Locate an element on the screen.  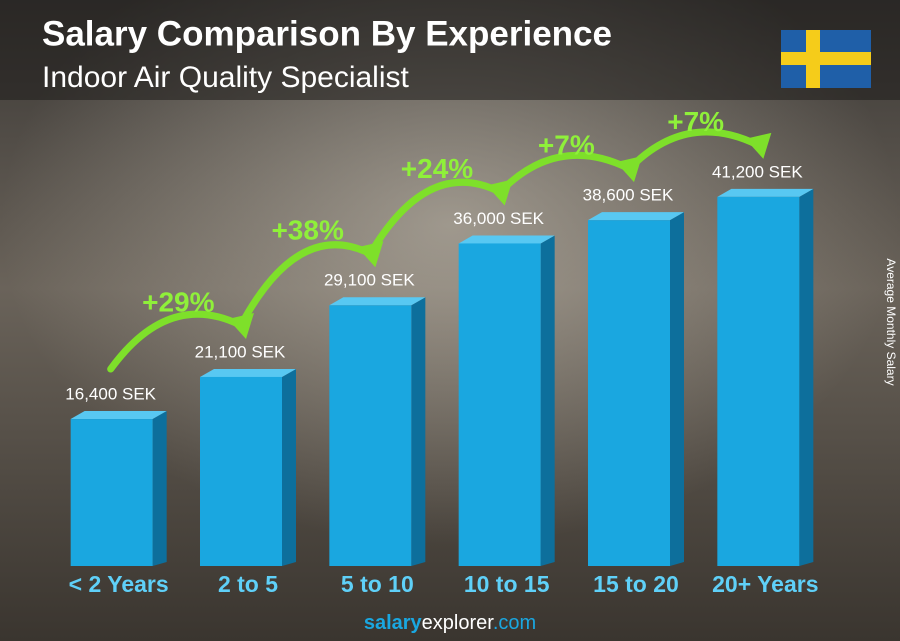
footer-part: explorer is located at coordinates (458, 623).